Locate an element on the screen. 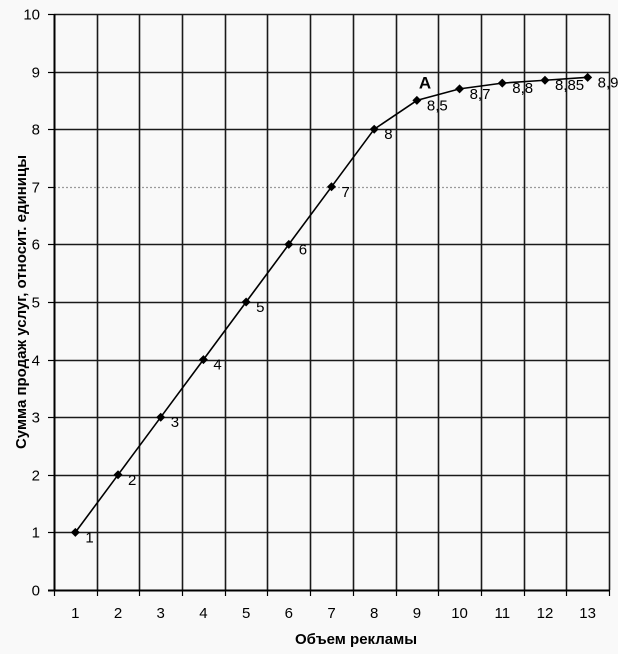  y-tick-label: 7 is located at coordinates (36, 188).